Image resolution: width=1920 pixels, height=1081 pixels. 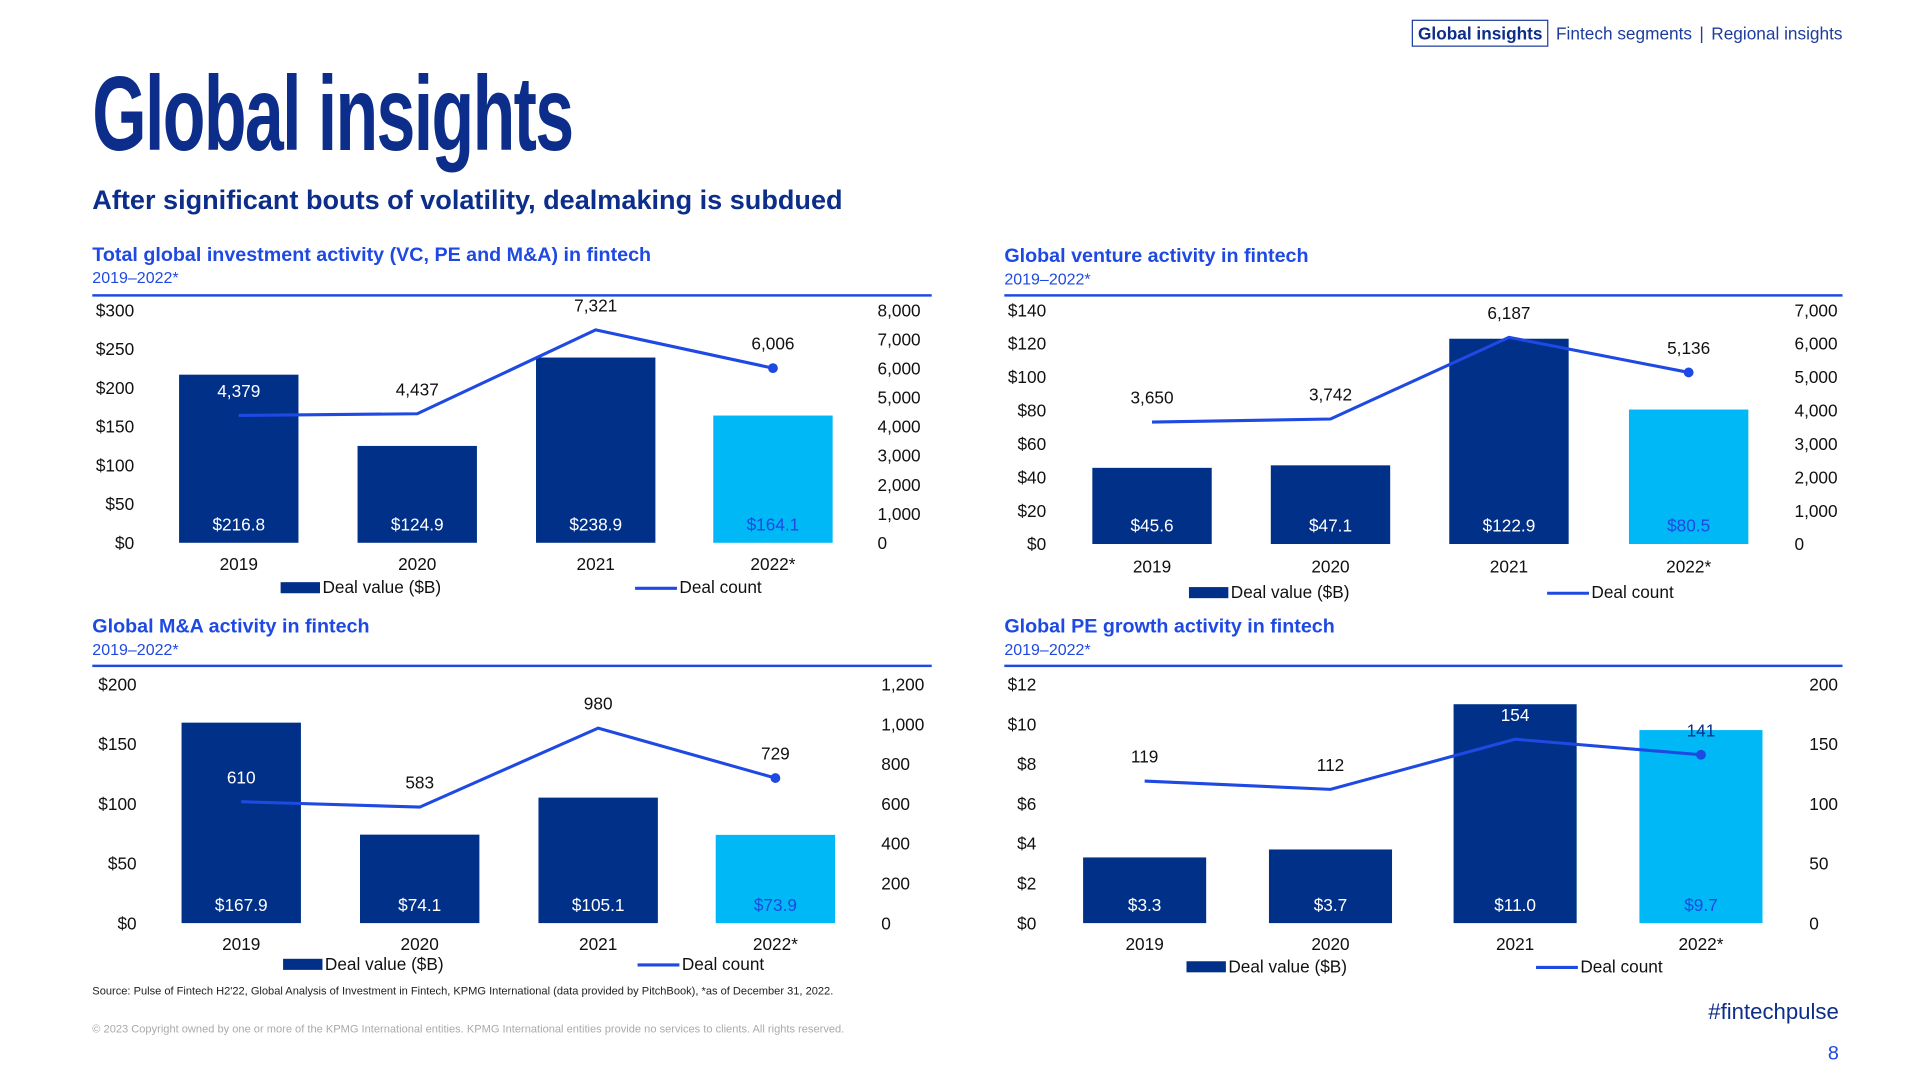 What do you see at coordinates (1022, 684) in the screenshot?
I see `left-axis-tick: $12` at bounding box center [1022, 684].